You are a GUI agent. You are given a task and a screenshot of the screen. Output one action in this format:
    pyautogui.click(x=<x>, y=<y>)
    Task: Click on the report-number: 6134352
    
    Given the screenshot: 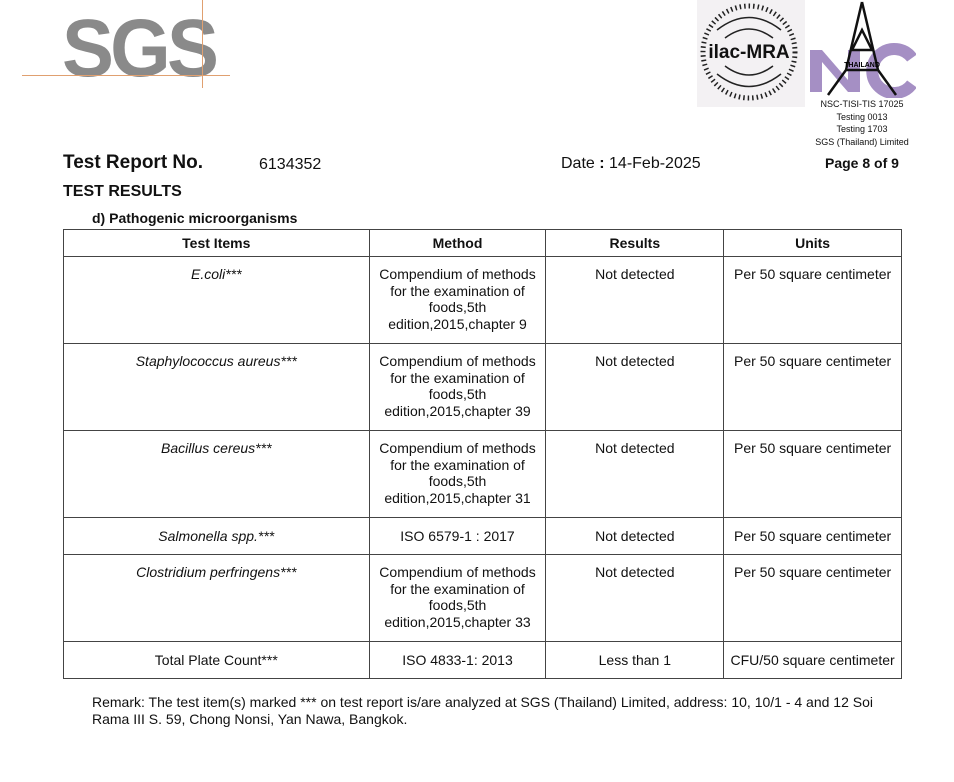 What is the action you would take?
    pyautogui.click(x=290, y=164)
    